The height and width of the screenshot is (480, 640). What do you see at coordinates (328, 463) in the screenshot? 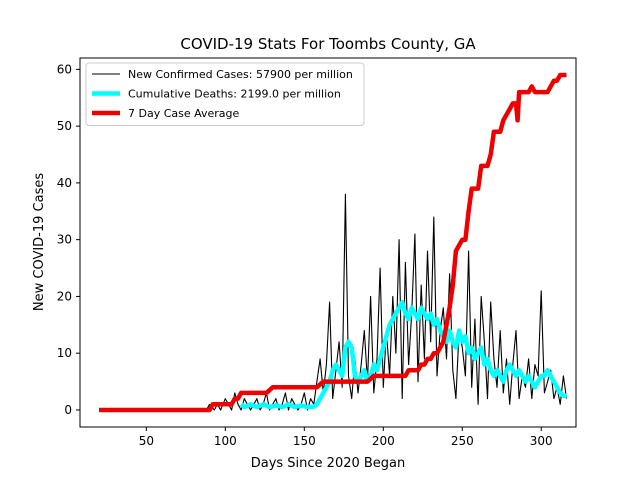
I see `x-axis-label: Days Since 2020 Began` at bounding box center [328, 463].